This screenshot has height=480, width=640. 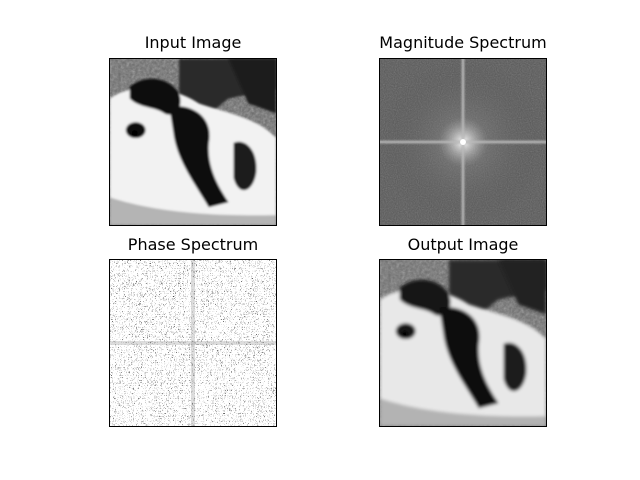 I want to click on phase-spectrum-panel, so click(x=193, y=343).